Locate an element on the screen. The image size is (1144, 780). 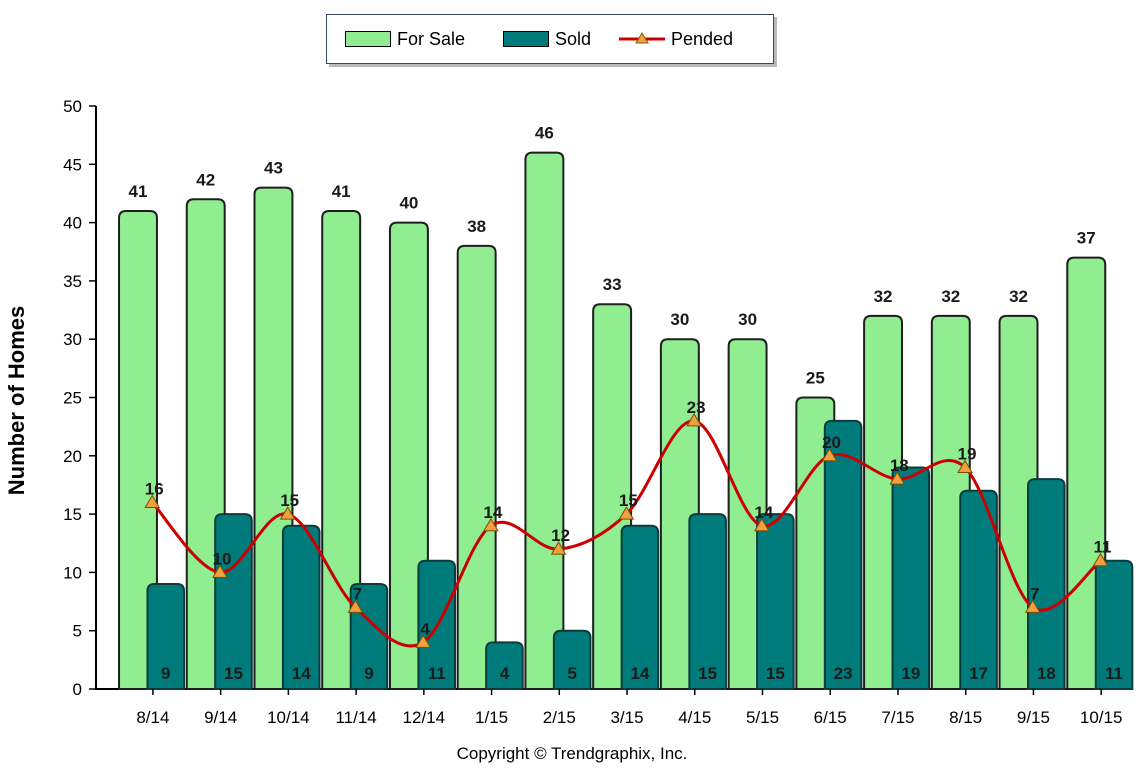
x-tick-label: 3/15 is located at coordinates (626, 717).